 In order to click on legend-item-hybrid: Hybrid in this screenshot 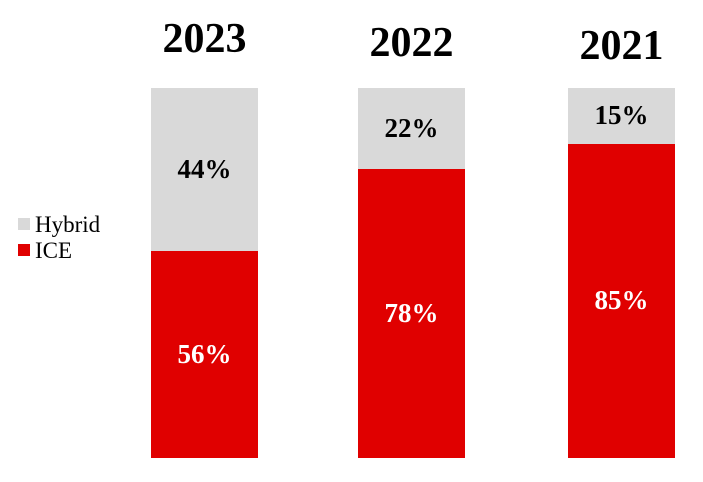, I will do `click(59, 224)`.